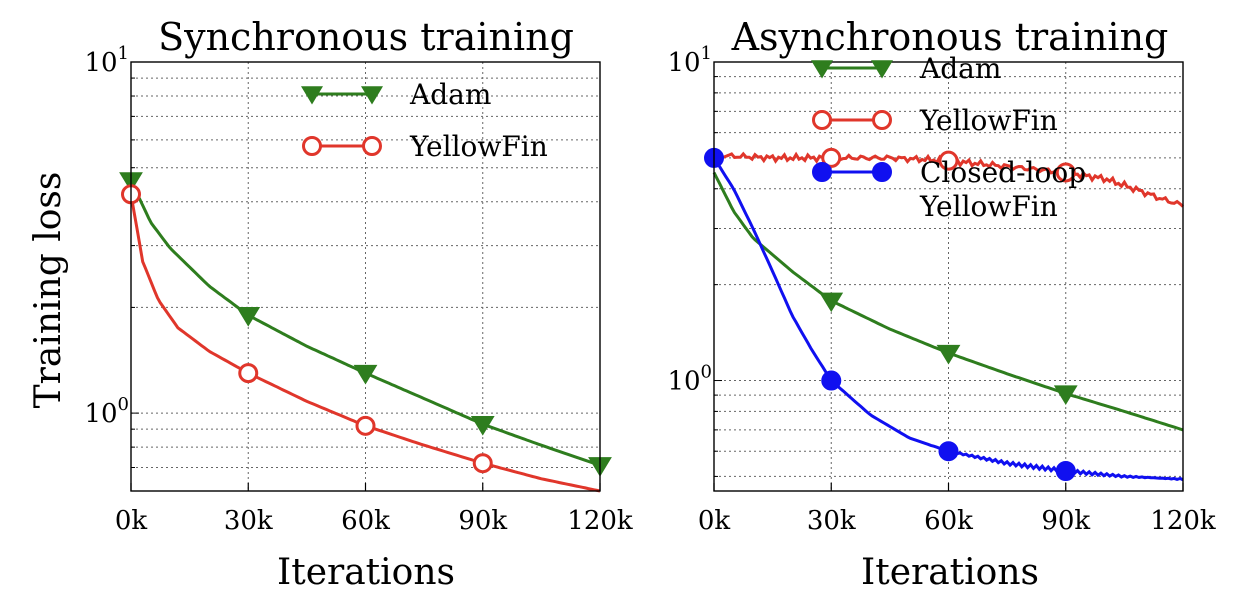  I want to click on chart-title: Asynchronous training, so click(950, 37).